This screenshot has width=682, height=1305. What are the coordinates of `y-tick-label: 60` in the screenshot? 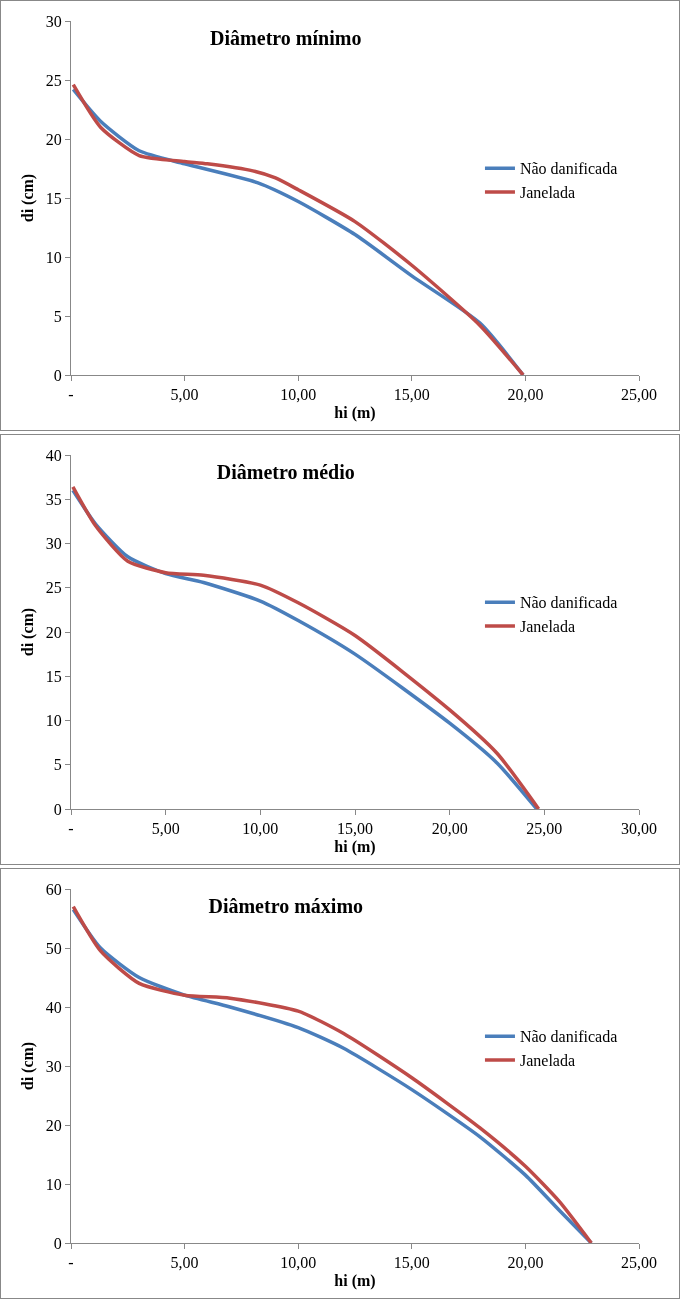 It's located at (53, 889).